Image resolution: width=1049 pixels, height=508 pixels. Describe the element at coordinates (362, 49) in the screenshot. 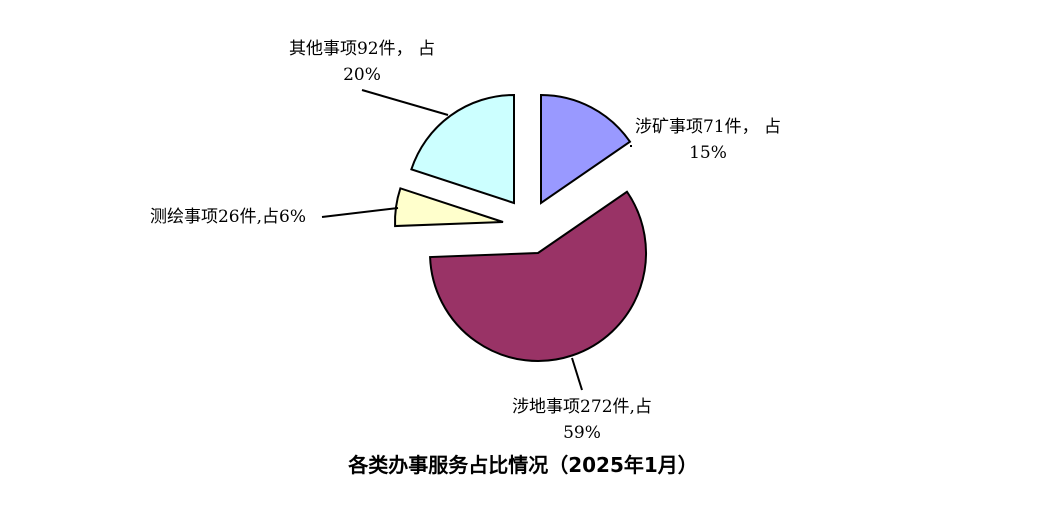

I see `data-label-line: 其他事项92件， 占` at that location.